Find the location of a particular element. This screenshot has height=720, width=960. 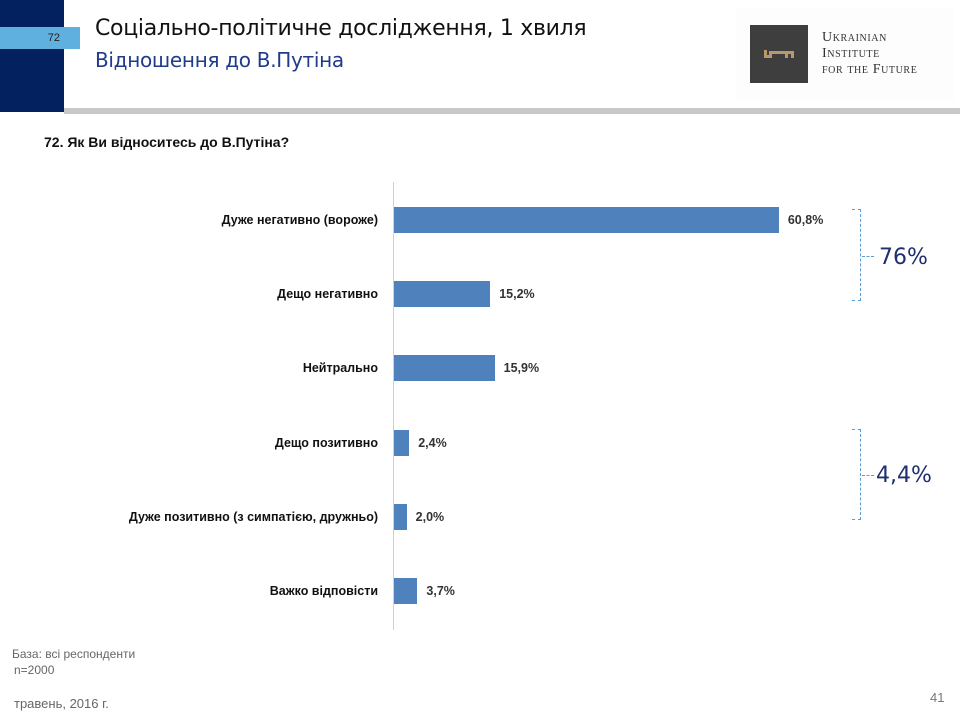

bar-row: Важко відповісти 3,7% is located at coordinates (480, 591).